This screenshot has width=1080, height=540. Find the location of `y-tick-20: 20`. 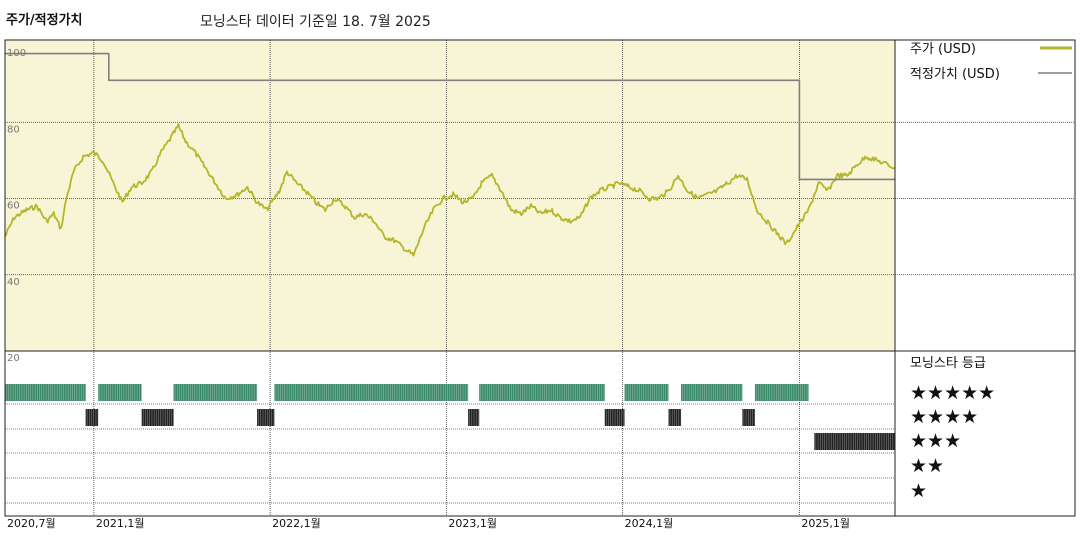

y-tick-20: 20 is located at coordinates (13, 358).